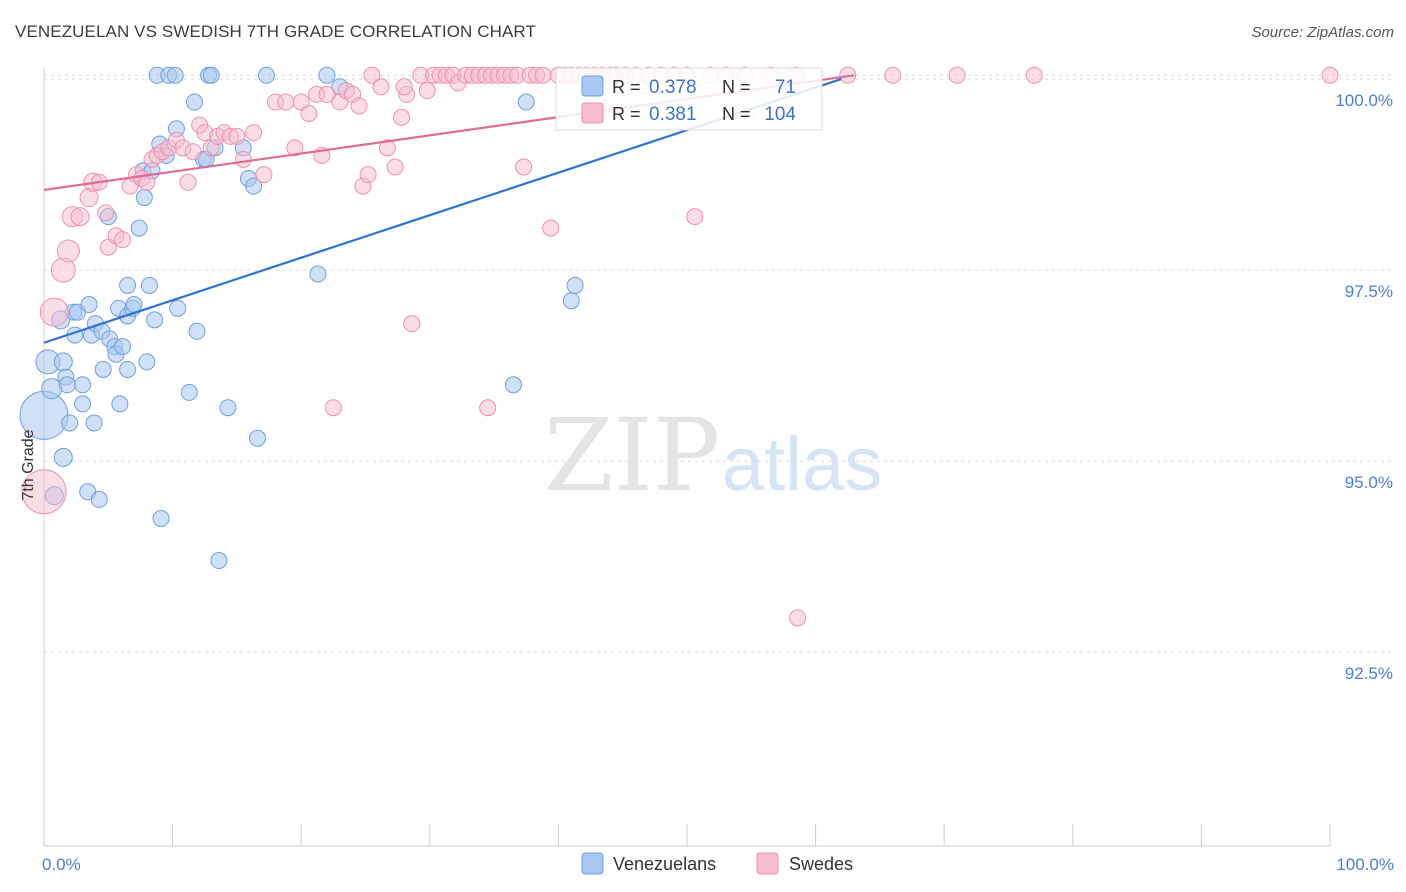 Image resolution: width=1406 pixels, height=892 pixels. Describe the element at coordinates (626, 114) in the screenshot. I see `stats-r-label-2: R =` at that location.